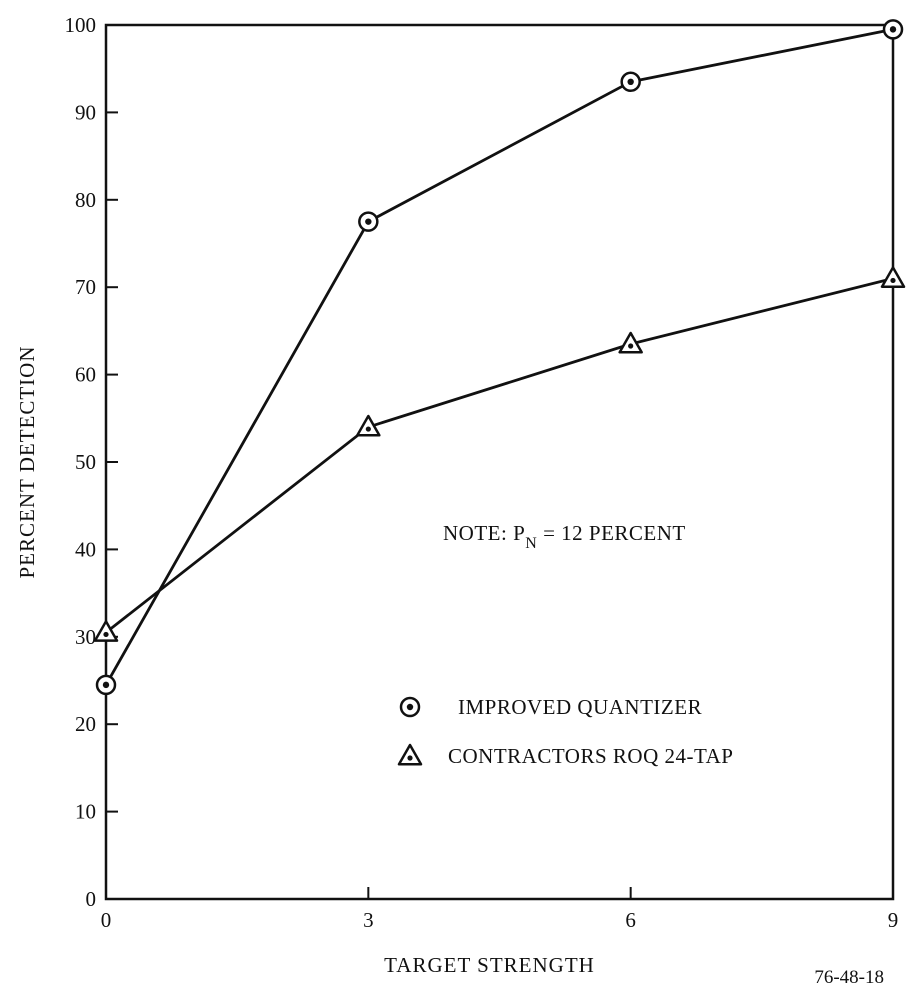  What do you see at coordinates (85, 812) in the screenshot?
I see `y-tick-label: 10` at bounding box center [85, 812].